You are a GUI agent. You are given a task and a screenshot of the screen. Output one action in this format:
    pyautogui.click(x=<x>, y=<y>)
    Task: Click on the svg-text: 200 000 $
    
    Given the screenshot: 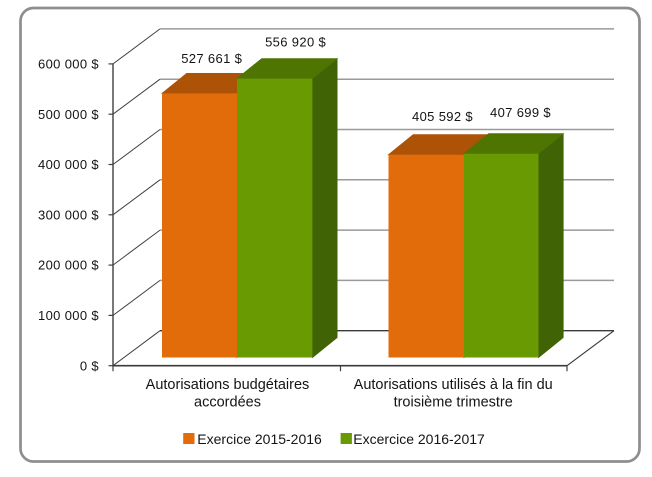 What is the action you would take?
    pyautogui.click(x=68, y=265)
    